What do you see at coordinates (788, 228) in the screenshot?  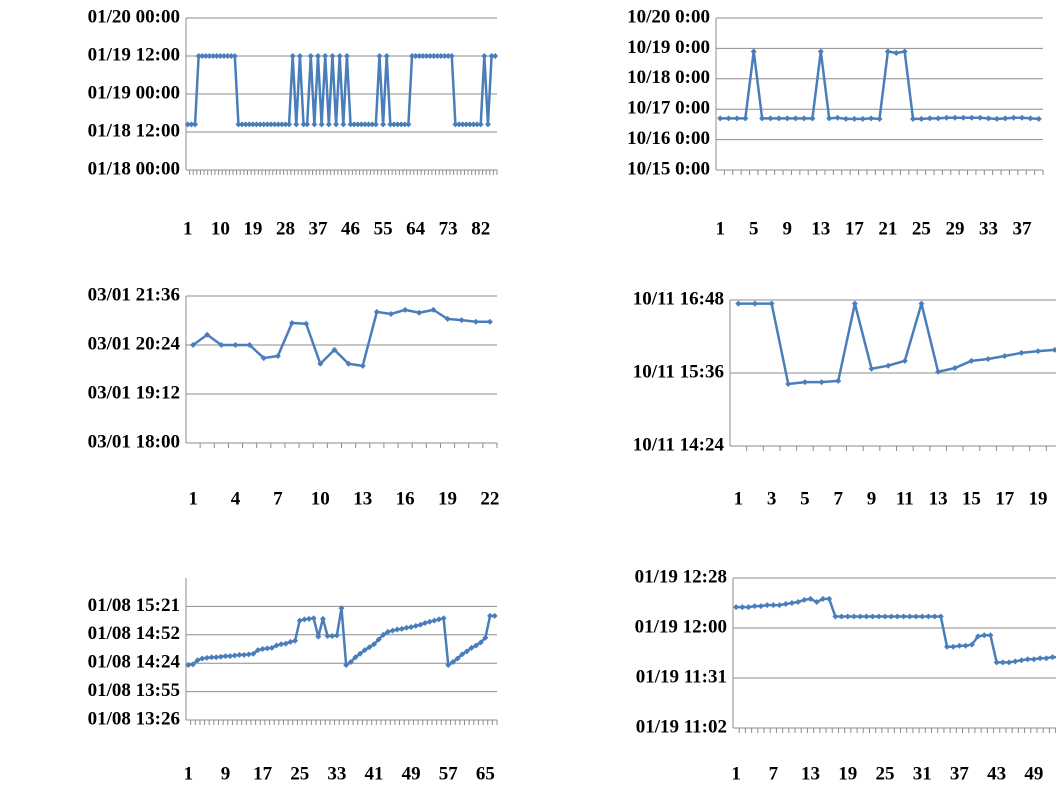 I see `x-tick-label: 9` at bounding box center [788, 228].